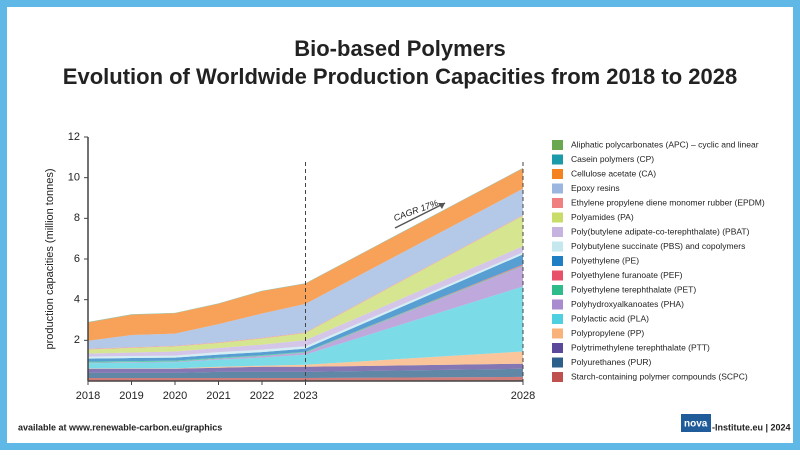 The height and width of the screenshot is (455, 800). I want to click on legend-label: Casein polymers (CP), so click(612, 159).